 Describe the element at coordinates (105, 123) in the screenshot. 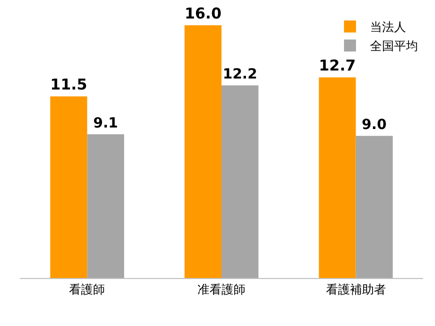

I see `data-label: 9.1` at that location.